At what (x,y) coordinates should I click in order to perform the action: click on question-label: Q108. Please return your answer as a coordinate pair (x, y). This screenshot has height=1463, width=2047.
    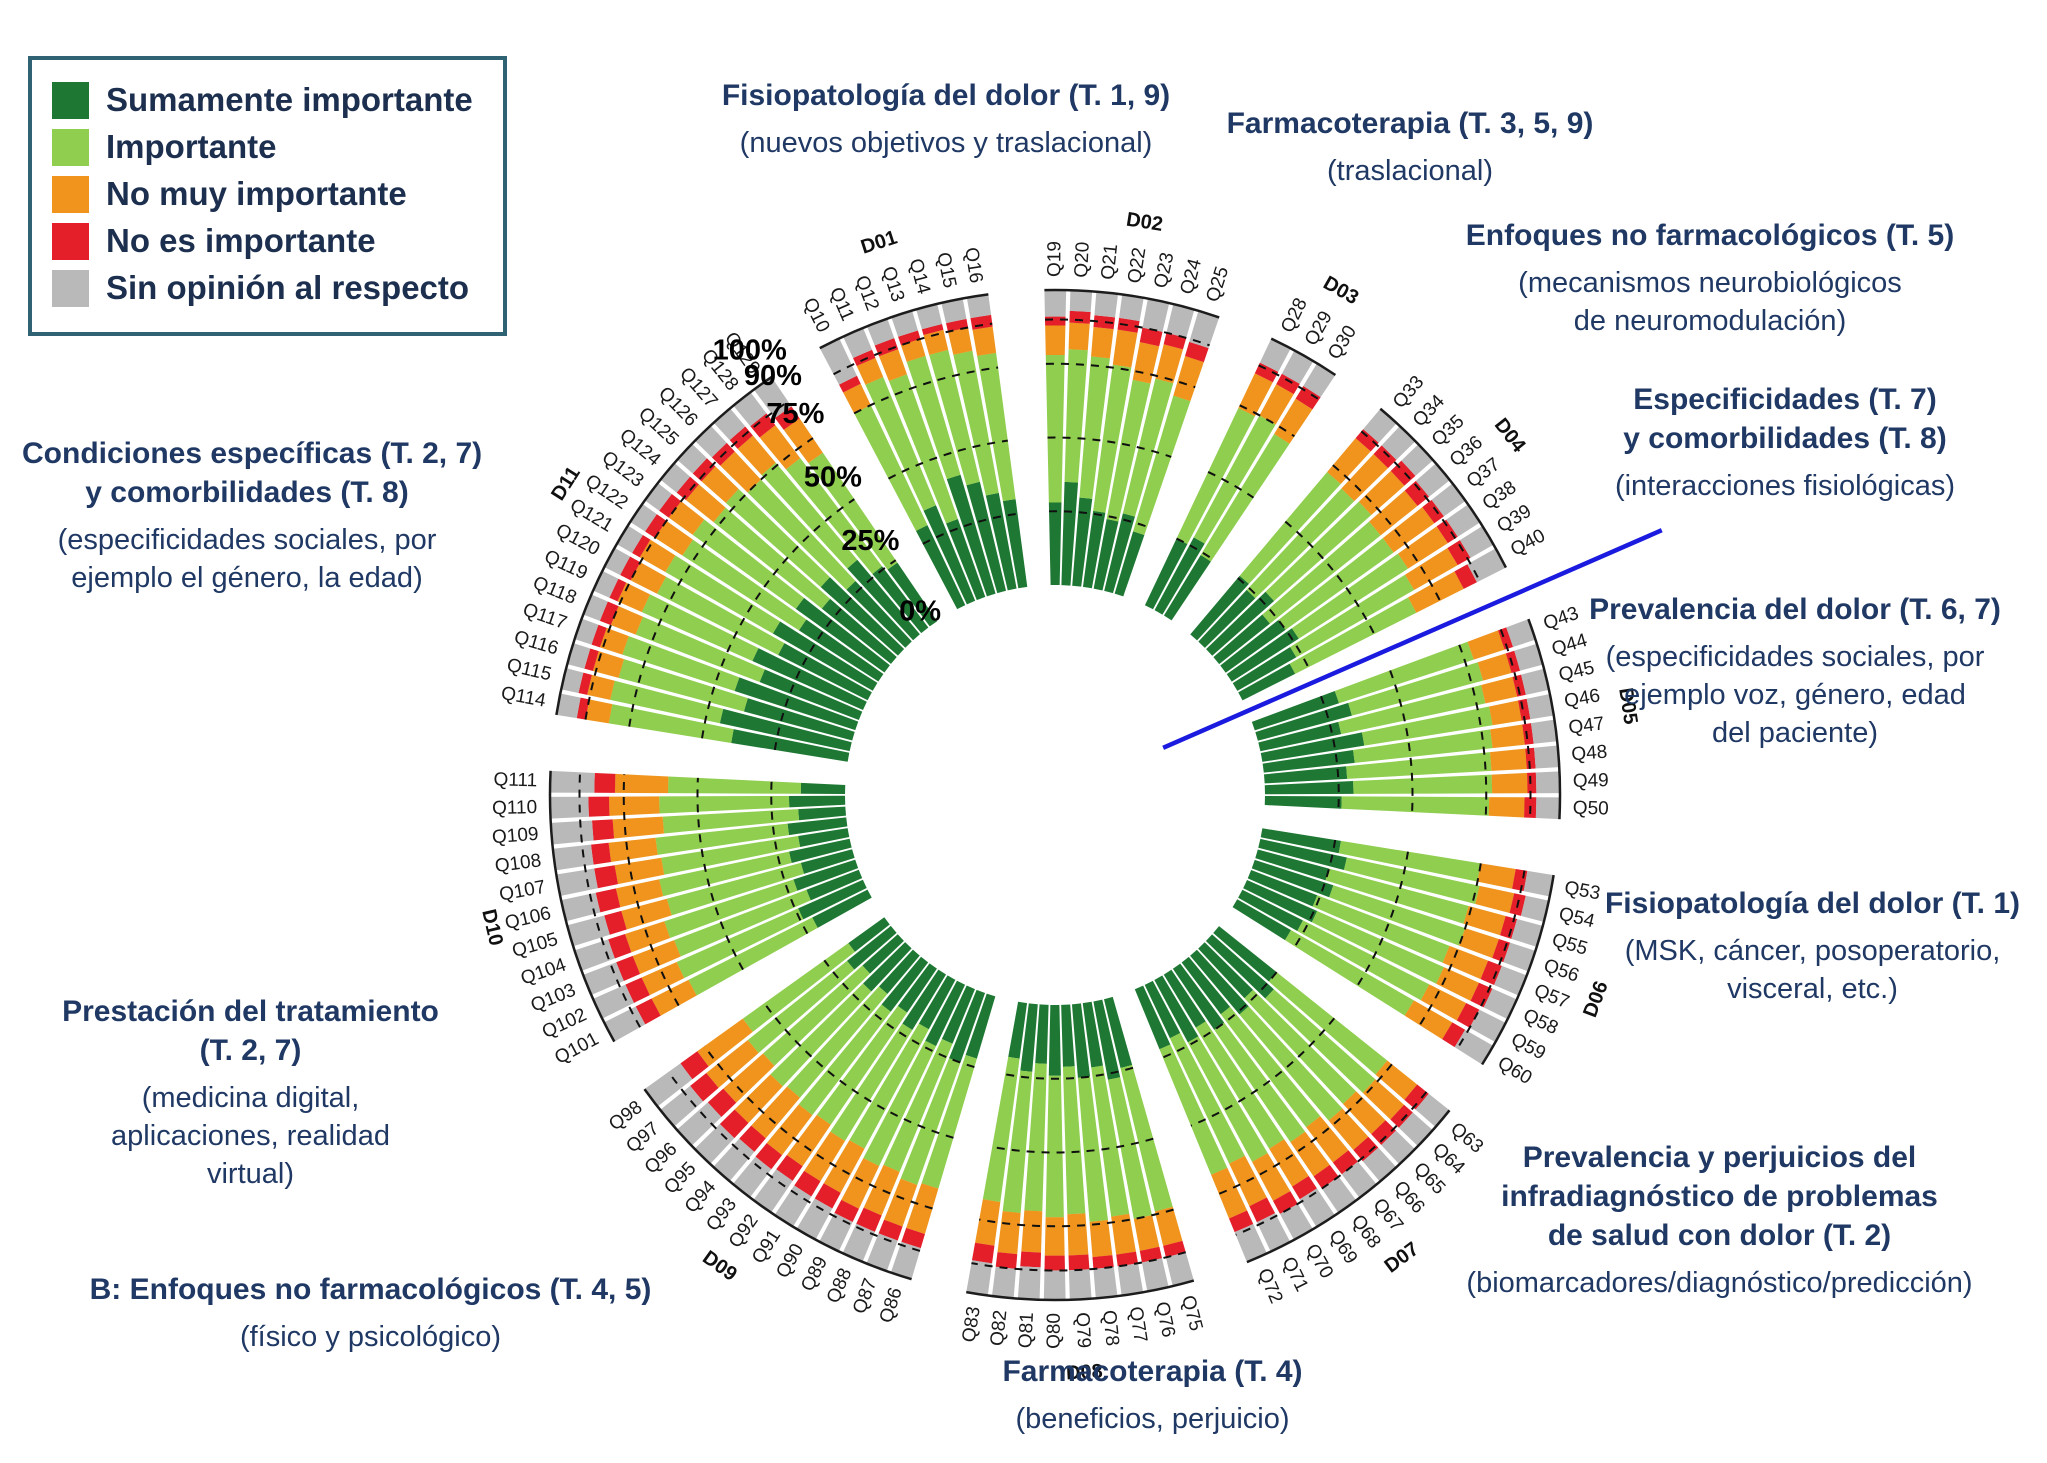
    Looking at the image, I should click on (518, 863).